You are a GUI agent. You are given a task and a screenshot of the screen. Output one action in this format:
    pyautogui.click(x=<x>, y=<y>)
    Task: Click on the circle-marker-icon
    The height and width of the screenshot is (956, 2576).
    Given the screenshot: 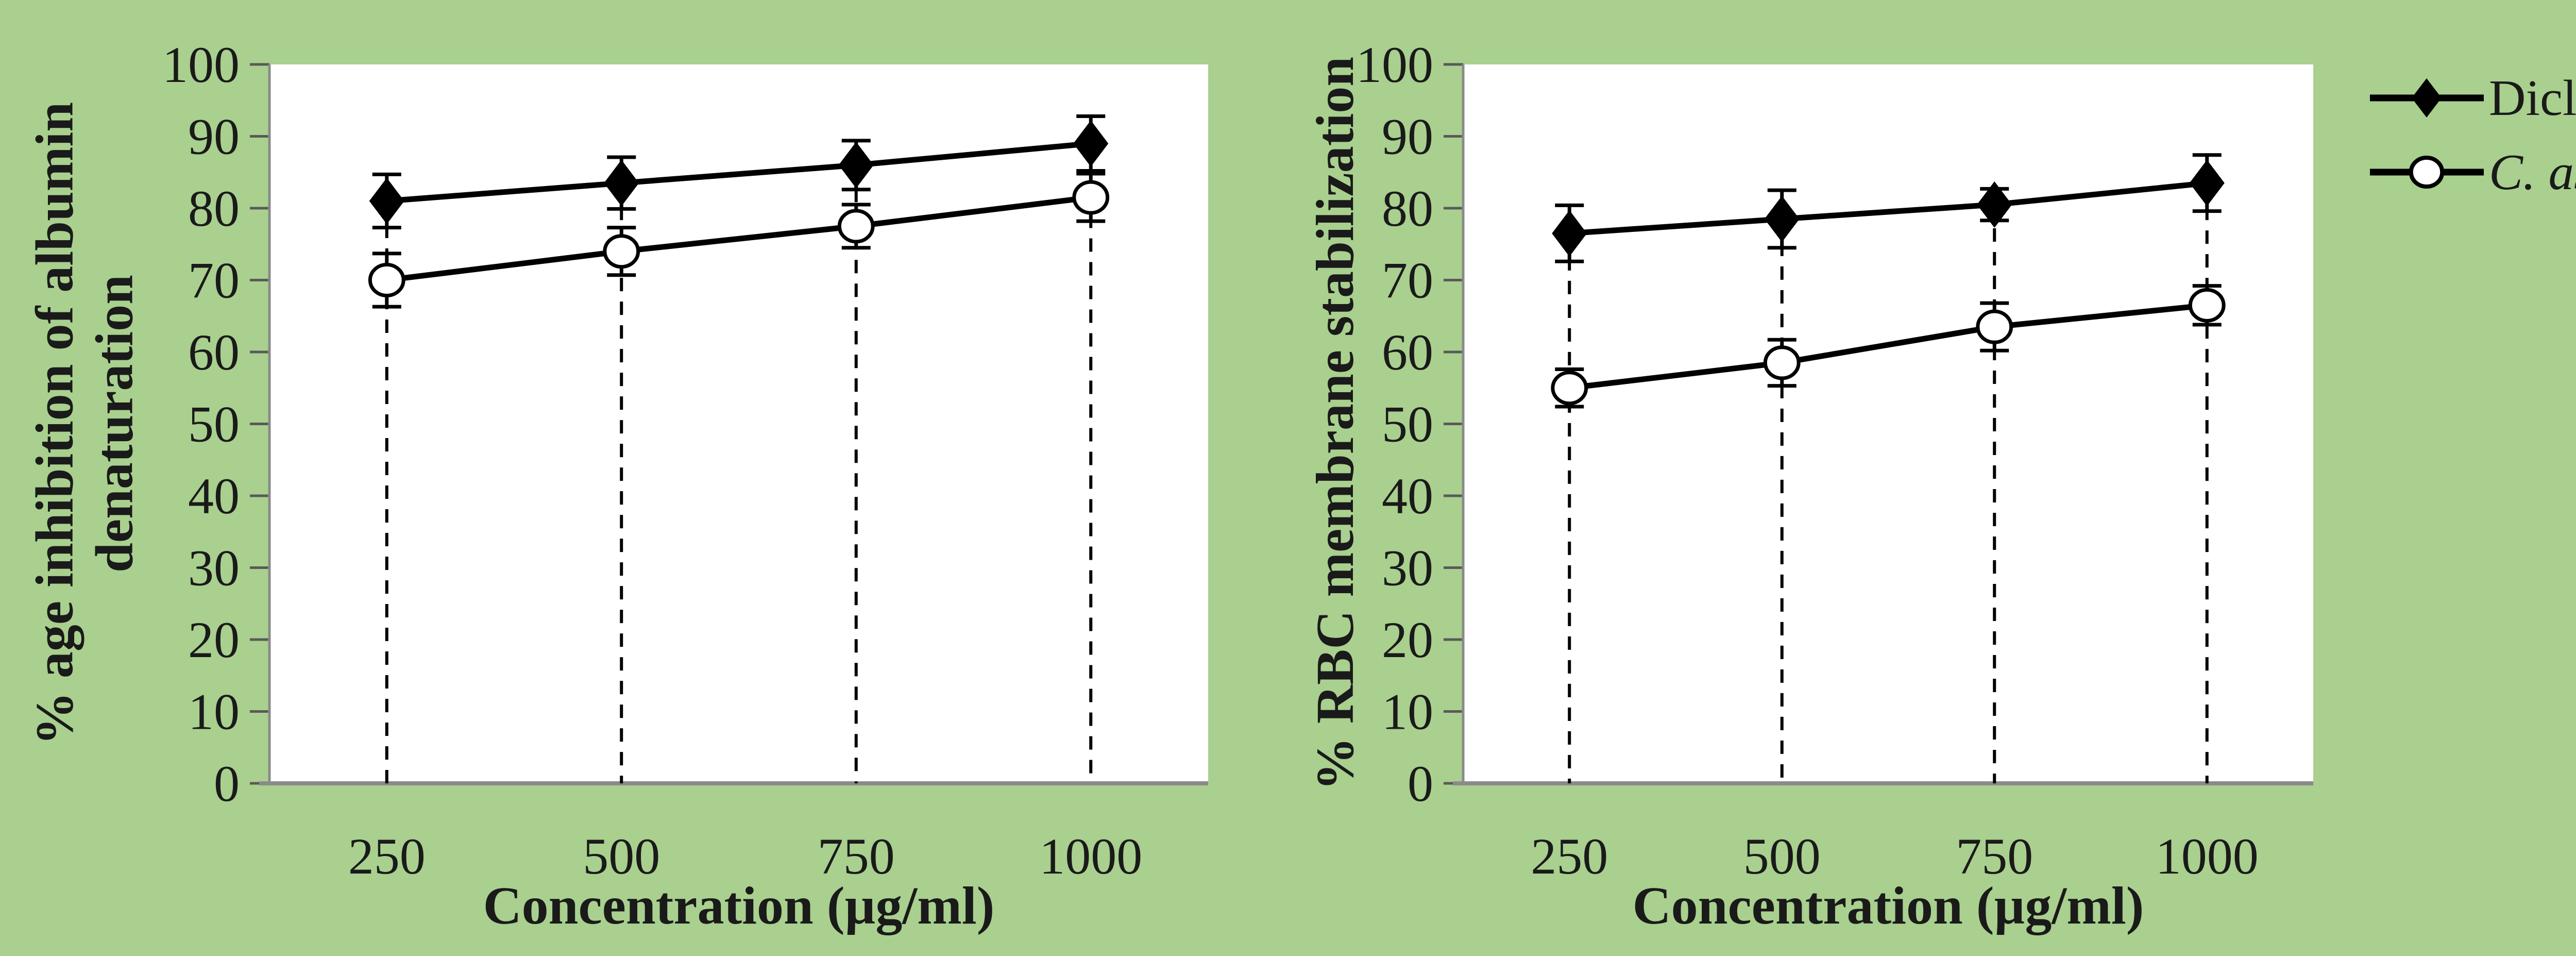 What is the action you would take?
    pyautogui.click(x=2427, y=172)
    